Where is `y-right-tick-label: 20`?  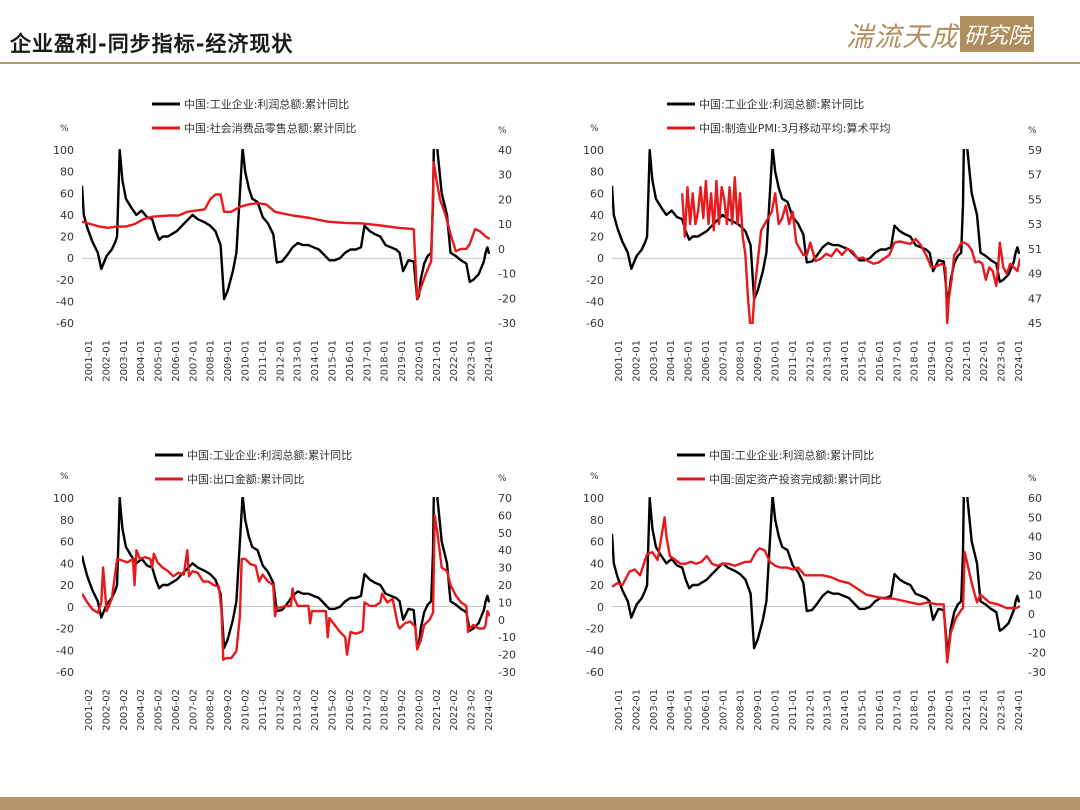 y-right-tick-label: 20 is located at coordinates (505, 585).